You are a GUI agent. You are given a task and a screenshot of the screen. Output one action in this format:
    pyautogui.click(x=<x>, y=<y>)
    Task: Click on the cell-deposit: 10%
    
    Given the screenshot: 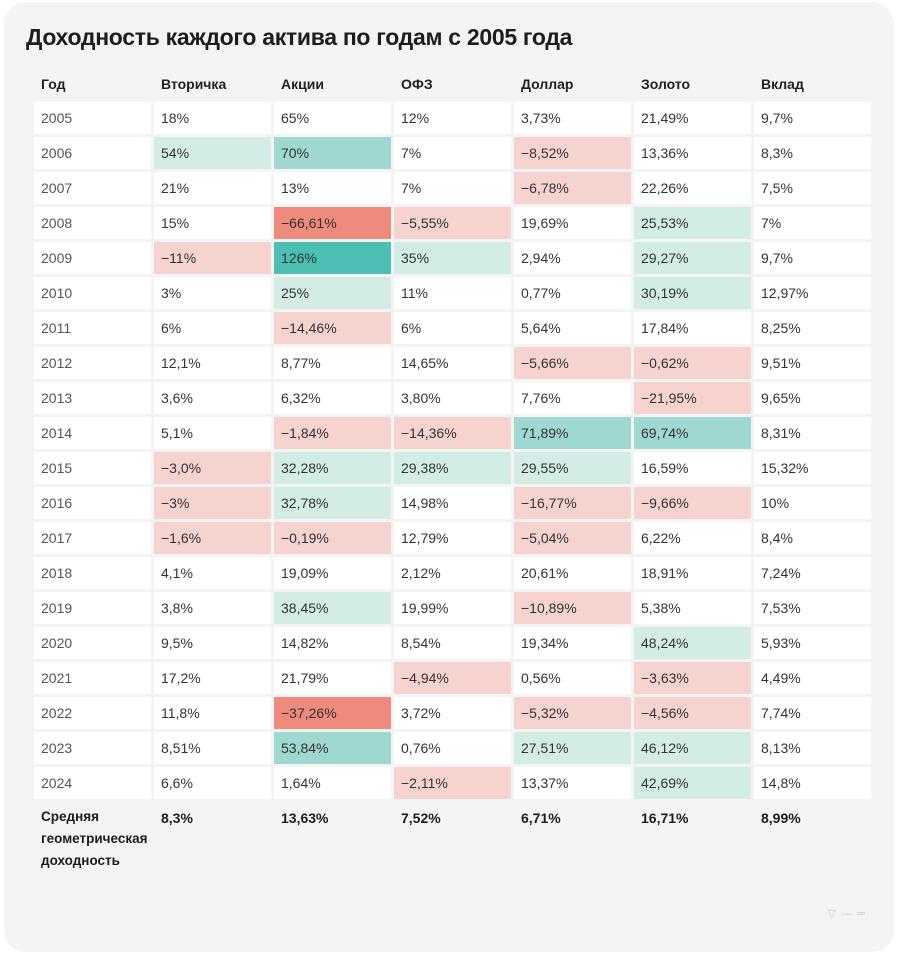 What is the action you would take?
    pyautogui.click(x=812, y=503)
    